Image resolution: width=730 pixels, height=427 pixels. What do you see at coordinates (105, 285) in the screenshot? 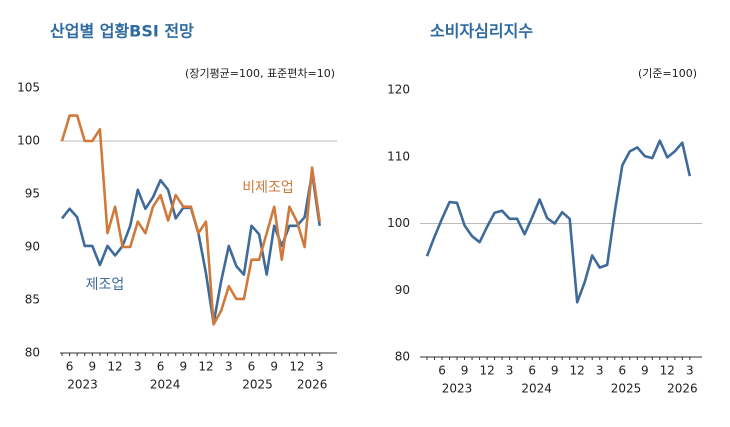
I see `series-label: 제조업` at bounding box center [105, 285].